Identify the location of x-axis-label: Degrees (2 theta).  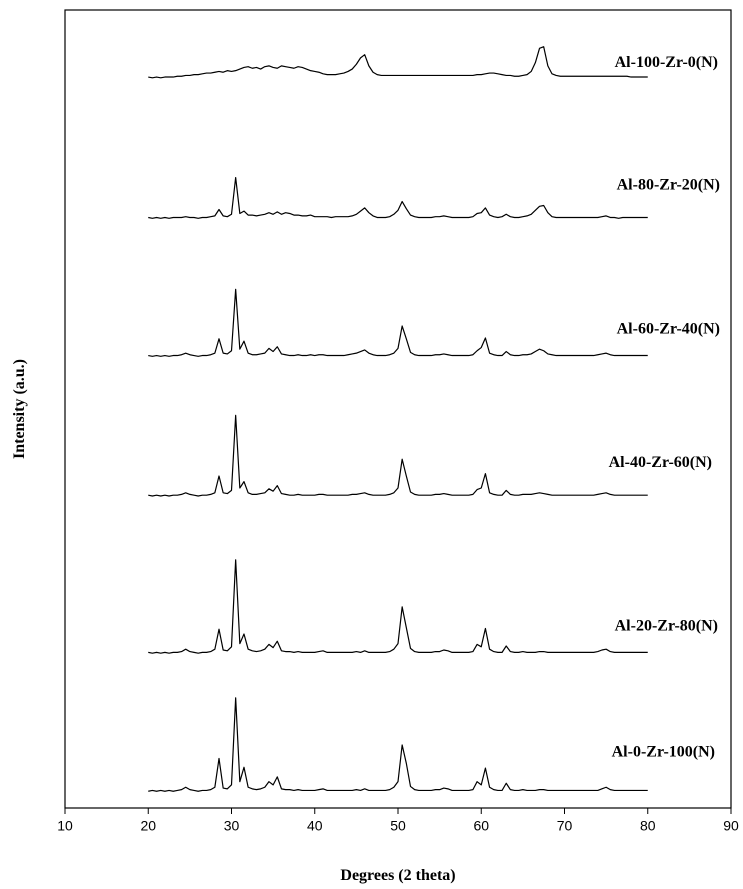
(397, 875).